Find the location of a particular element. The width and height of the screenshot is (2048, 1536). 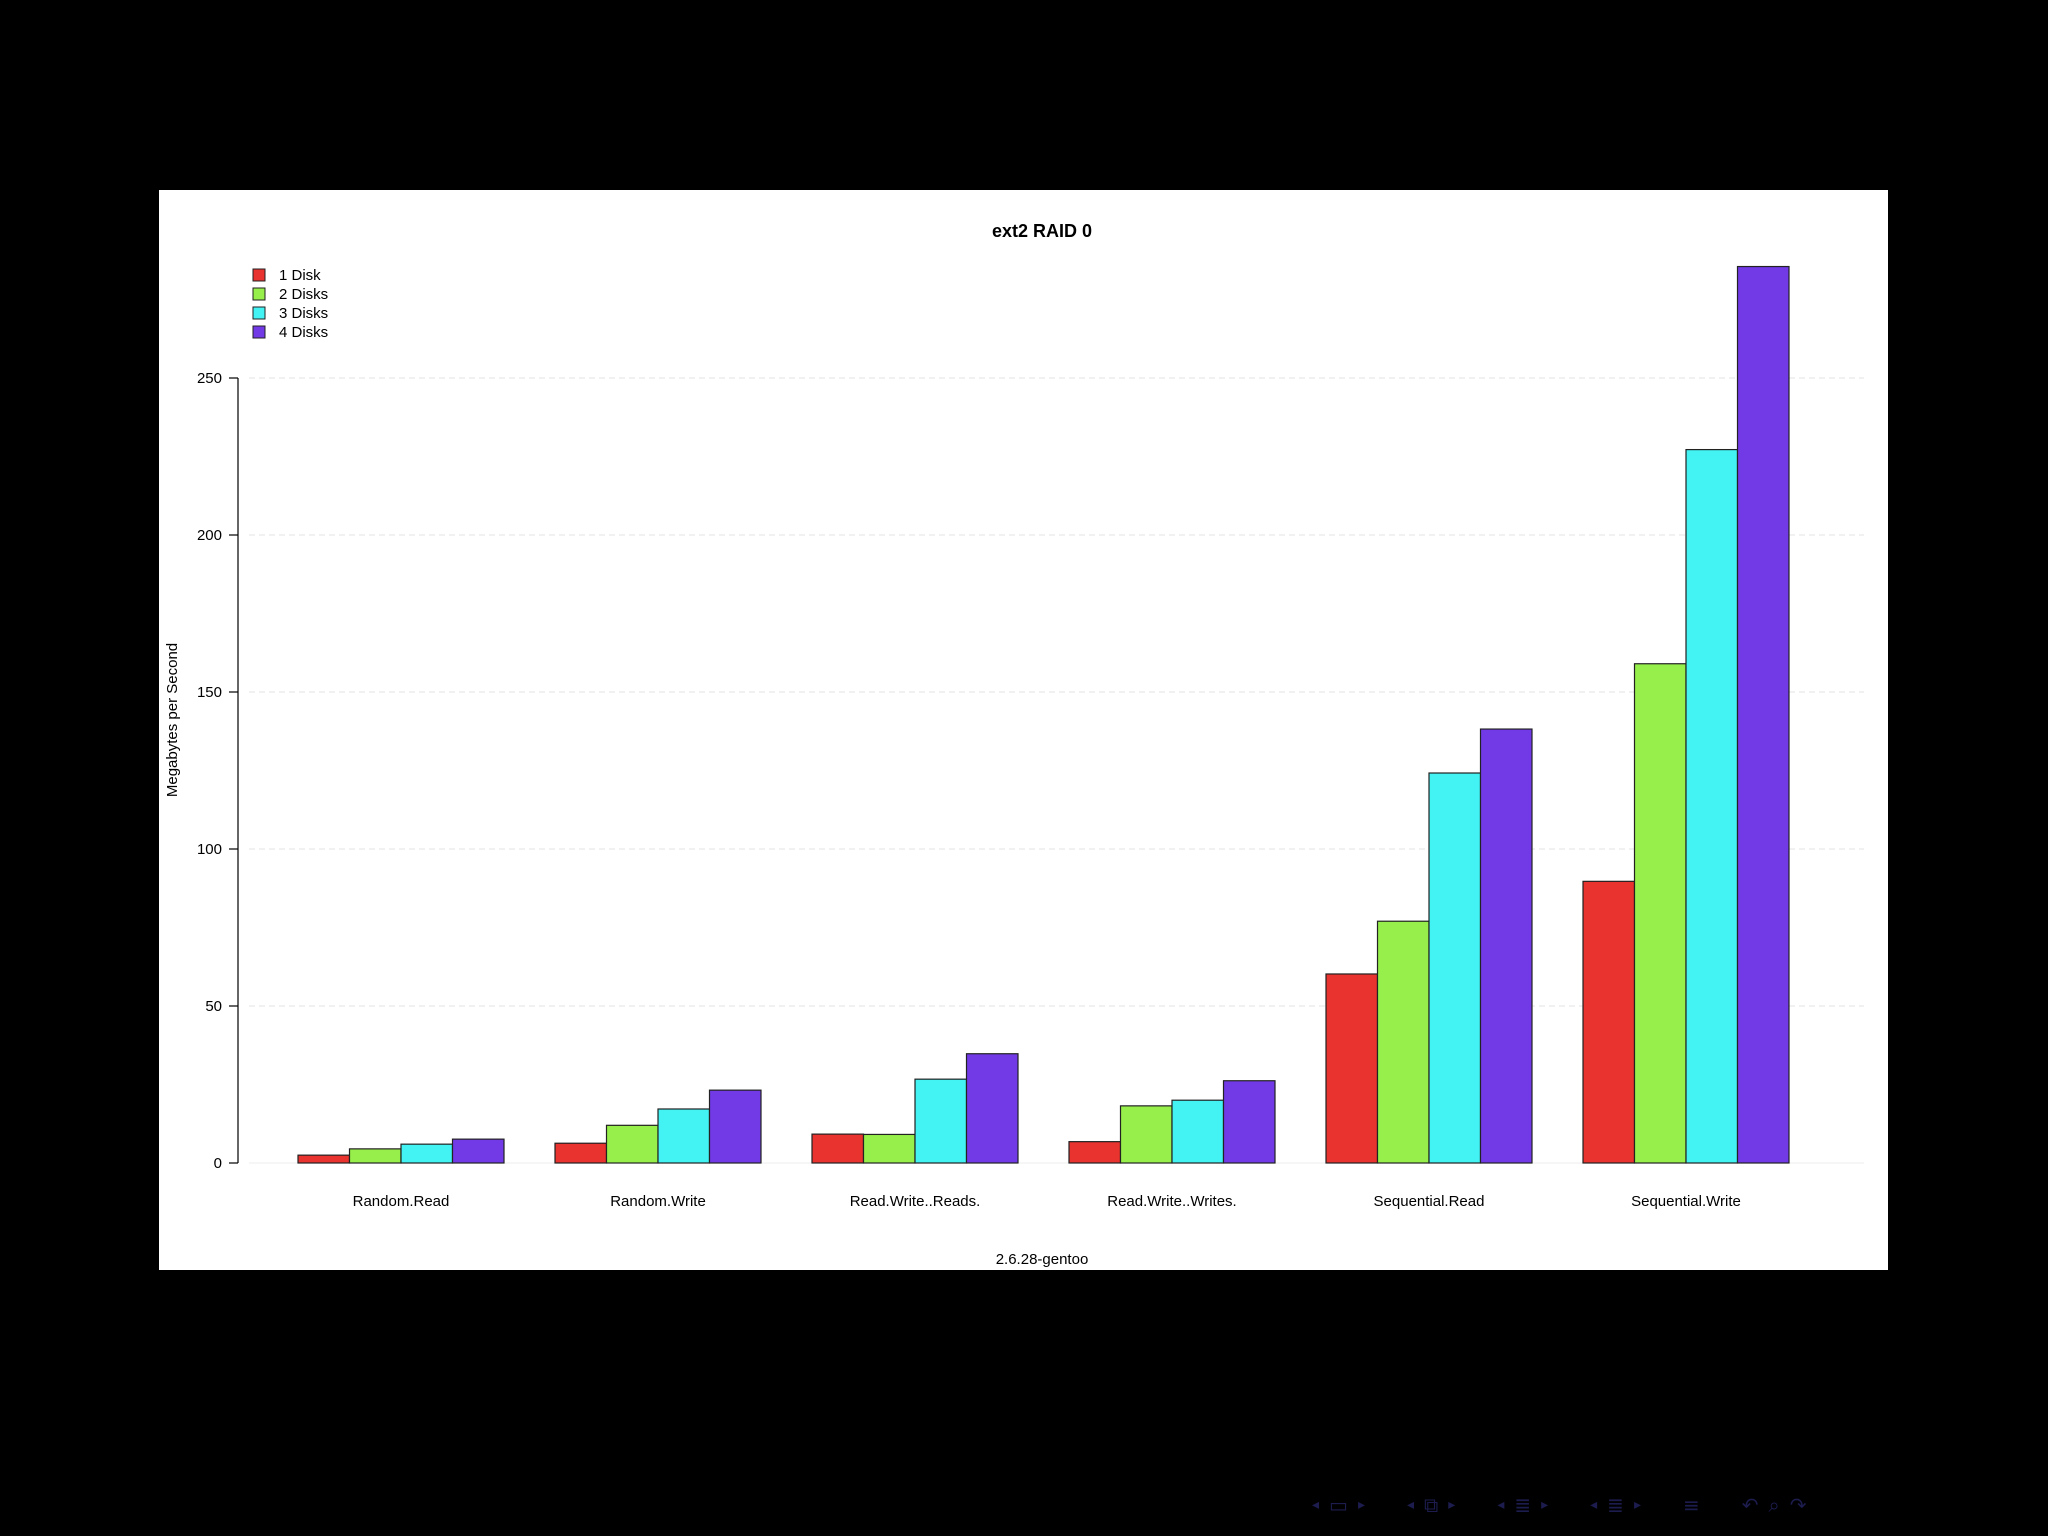

document-icon: ≣ is located at coordinates (1615, 1505).